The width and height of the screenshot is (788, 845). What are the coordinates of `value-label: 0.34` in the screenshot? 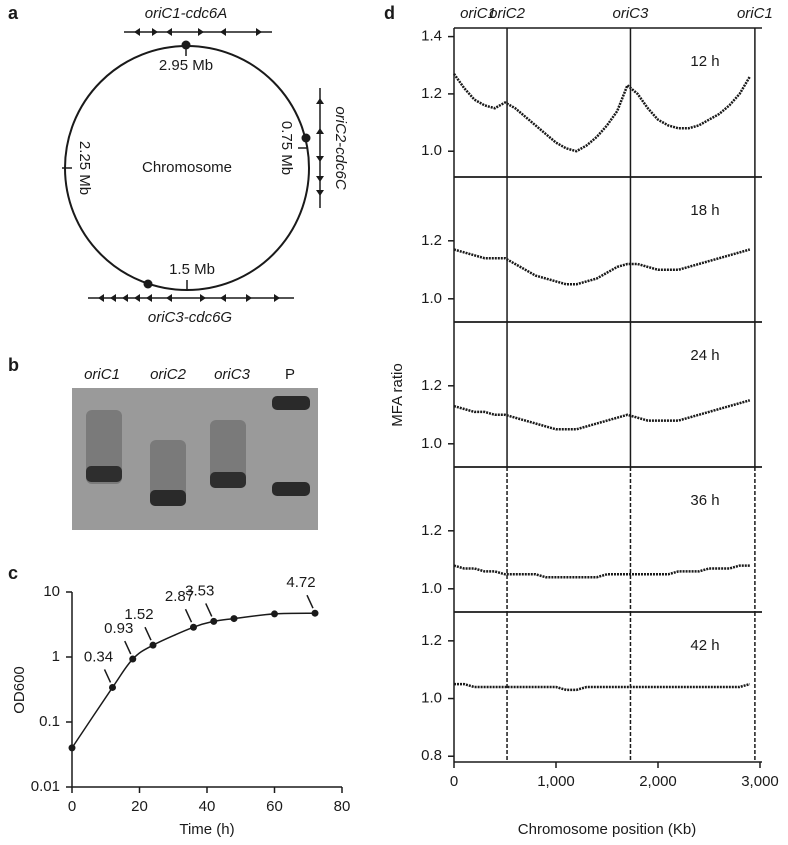 It's located at (98, 656).